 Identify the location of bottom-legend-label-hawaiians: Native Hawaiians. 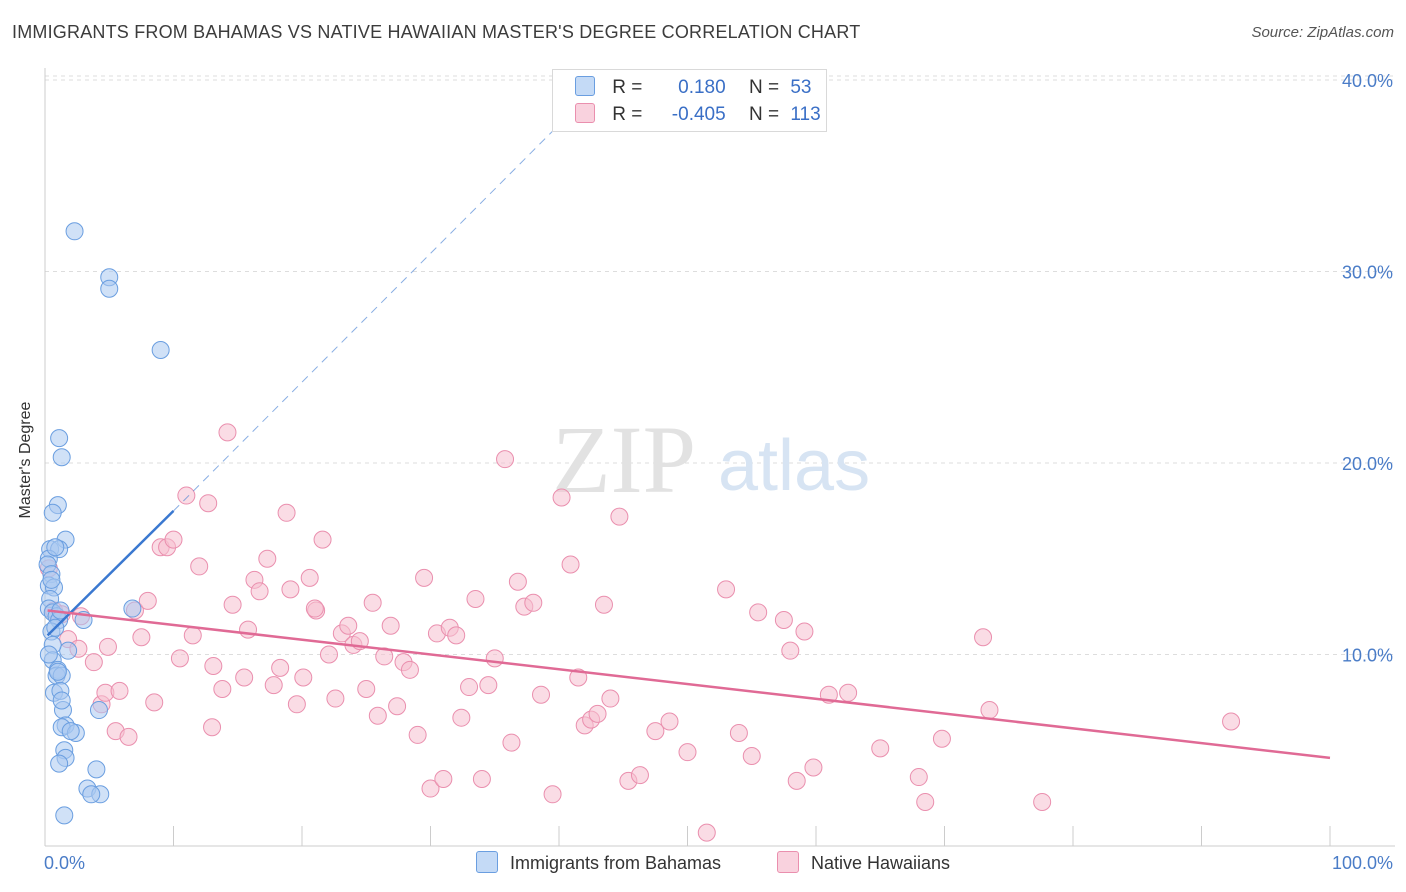
(881, 863).